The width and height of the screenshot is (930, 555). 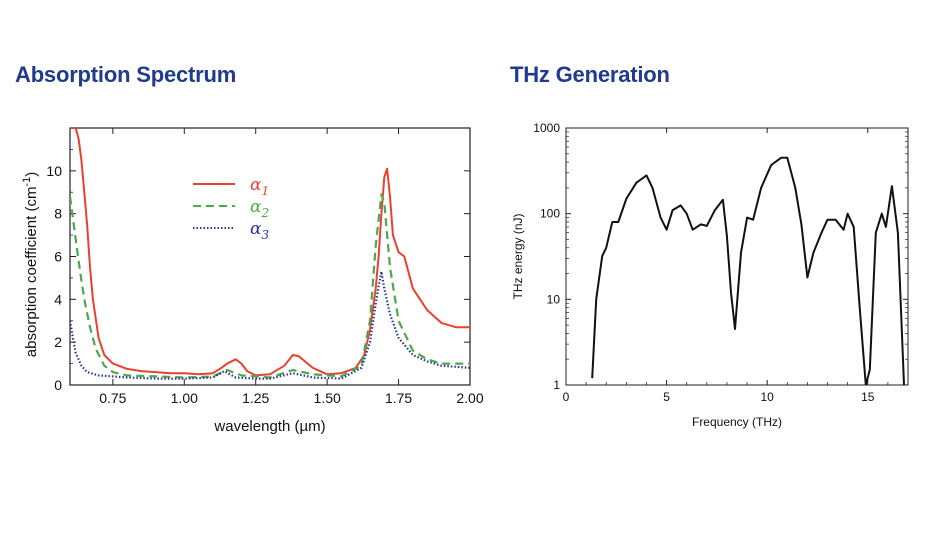 What do you see at coordinates (398, 398) in the screenshot?
I see `x-tick-label: 1.75` at bounding box center [398, 398].